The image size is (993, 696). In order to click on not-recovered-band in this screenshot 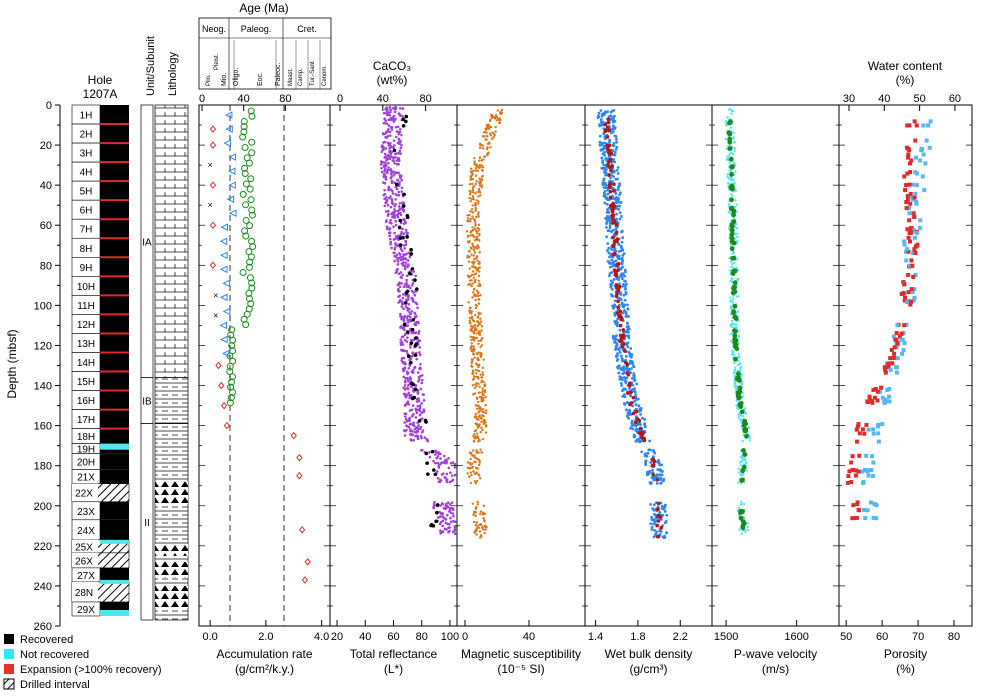, I will do `click(114, 446)`.